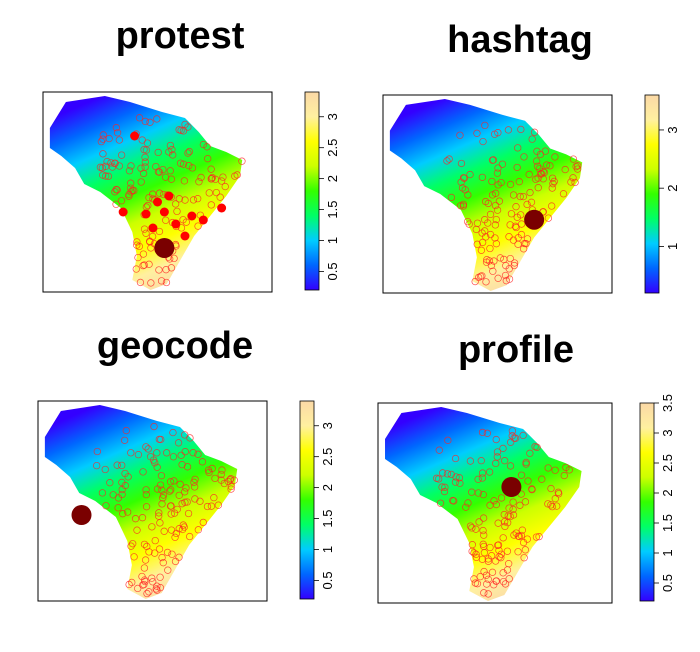  Describe the element at coordinates (157, 192) in the screenshot. I see `plot-frame` at that location.